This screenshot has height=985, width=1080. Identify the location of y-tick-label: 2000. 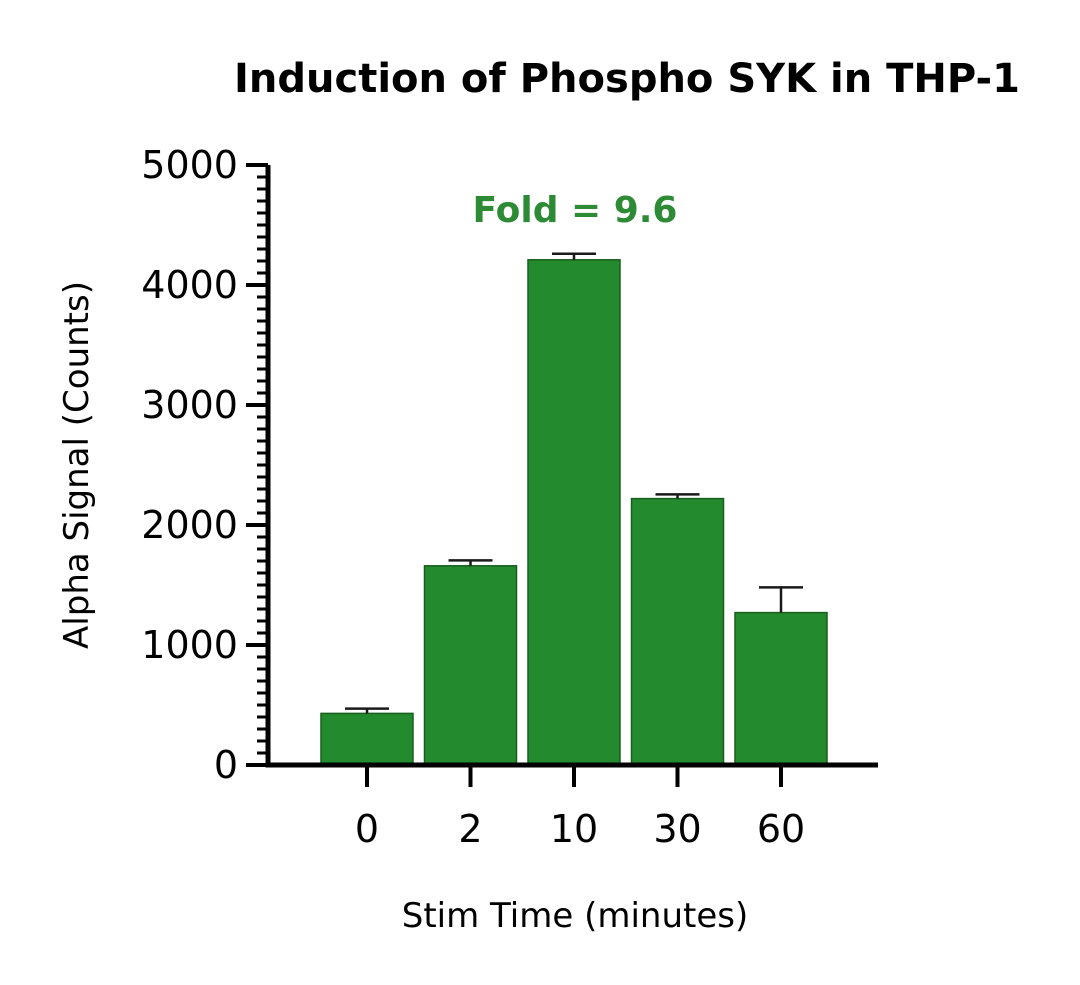
(189, 525).